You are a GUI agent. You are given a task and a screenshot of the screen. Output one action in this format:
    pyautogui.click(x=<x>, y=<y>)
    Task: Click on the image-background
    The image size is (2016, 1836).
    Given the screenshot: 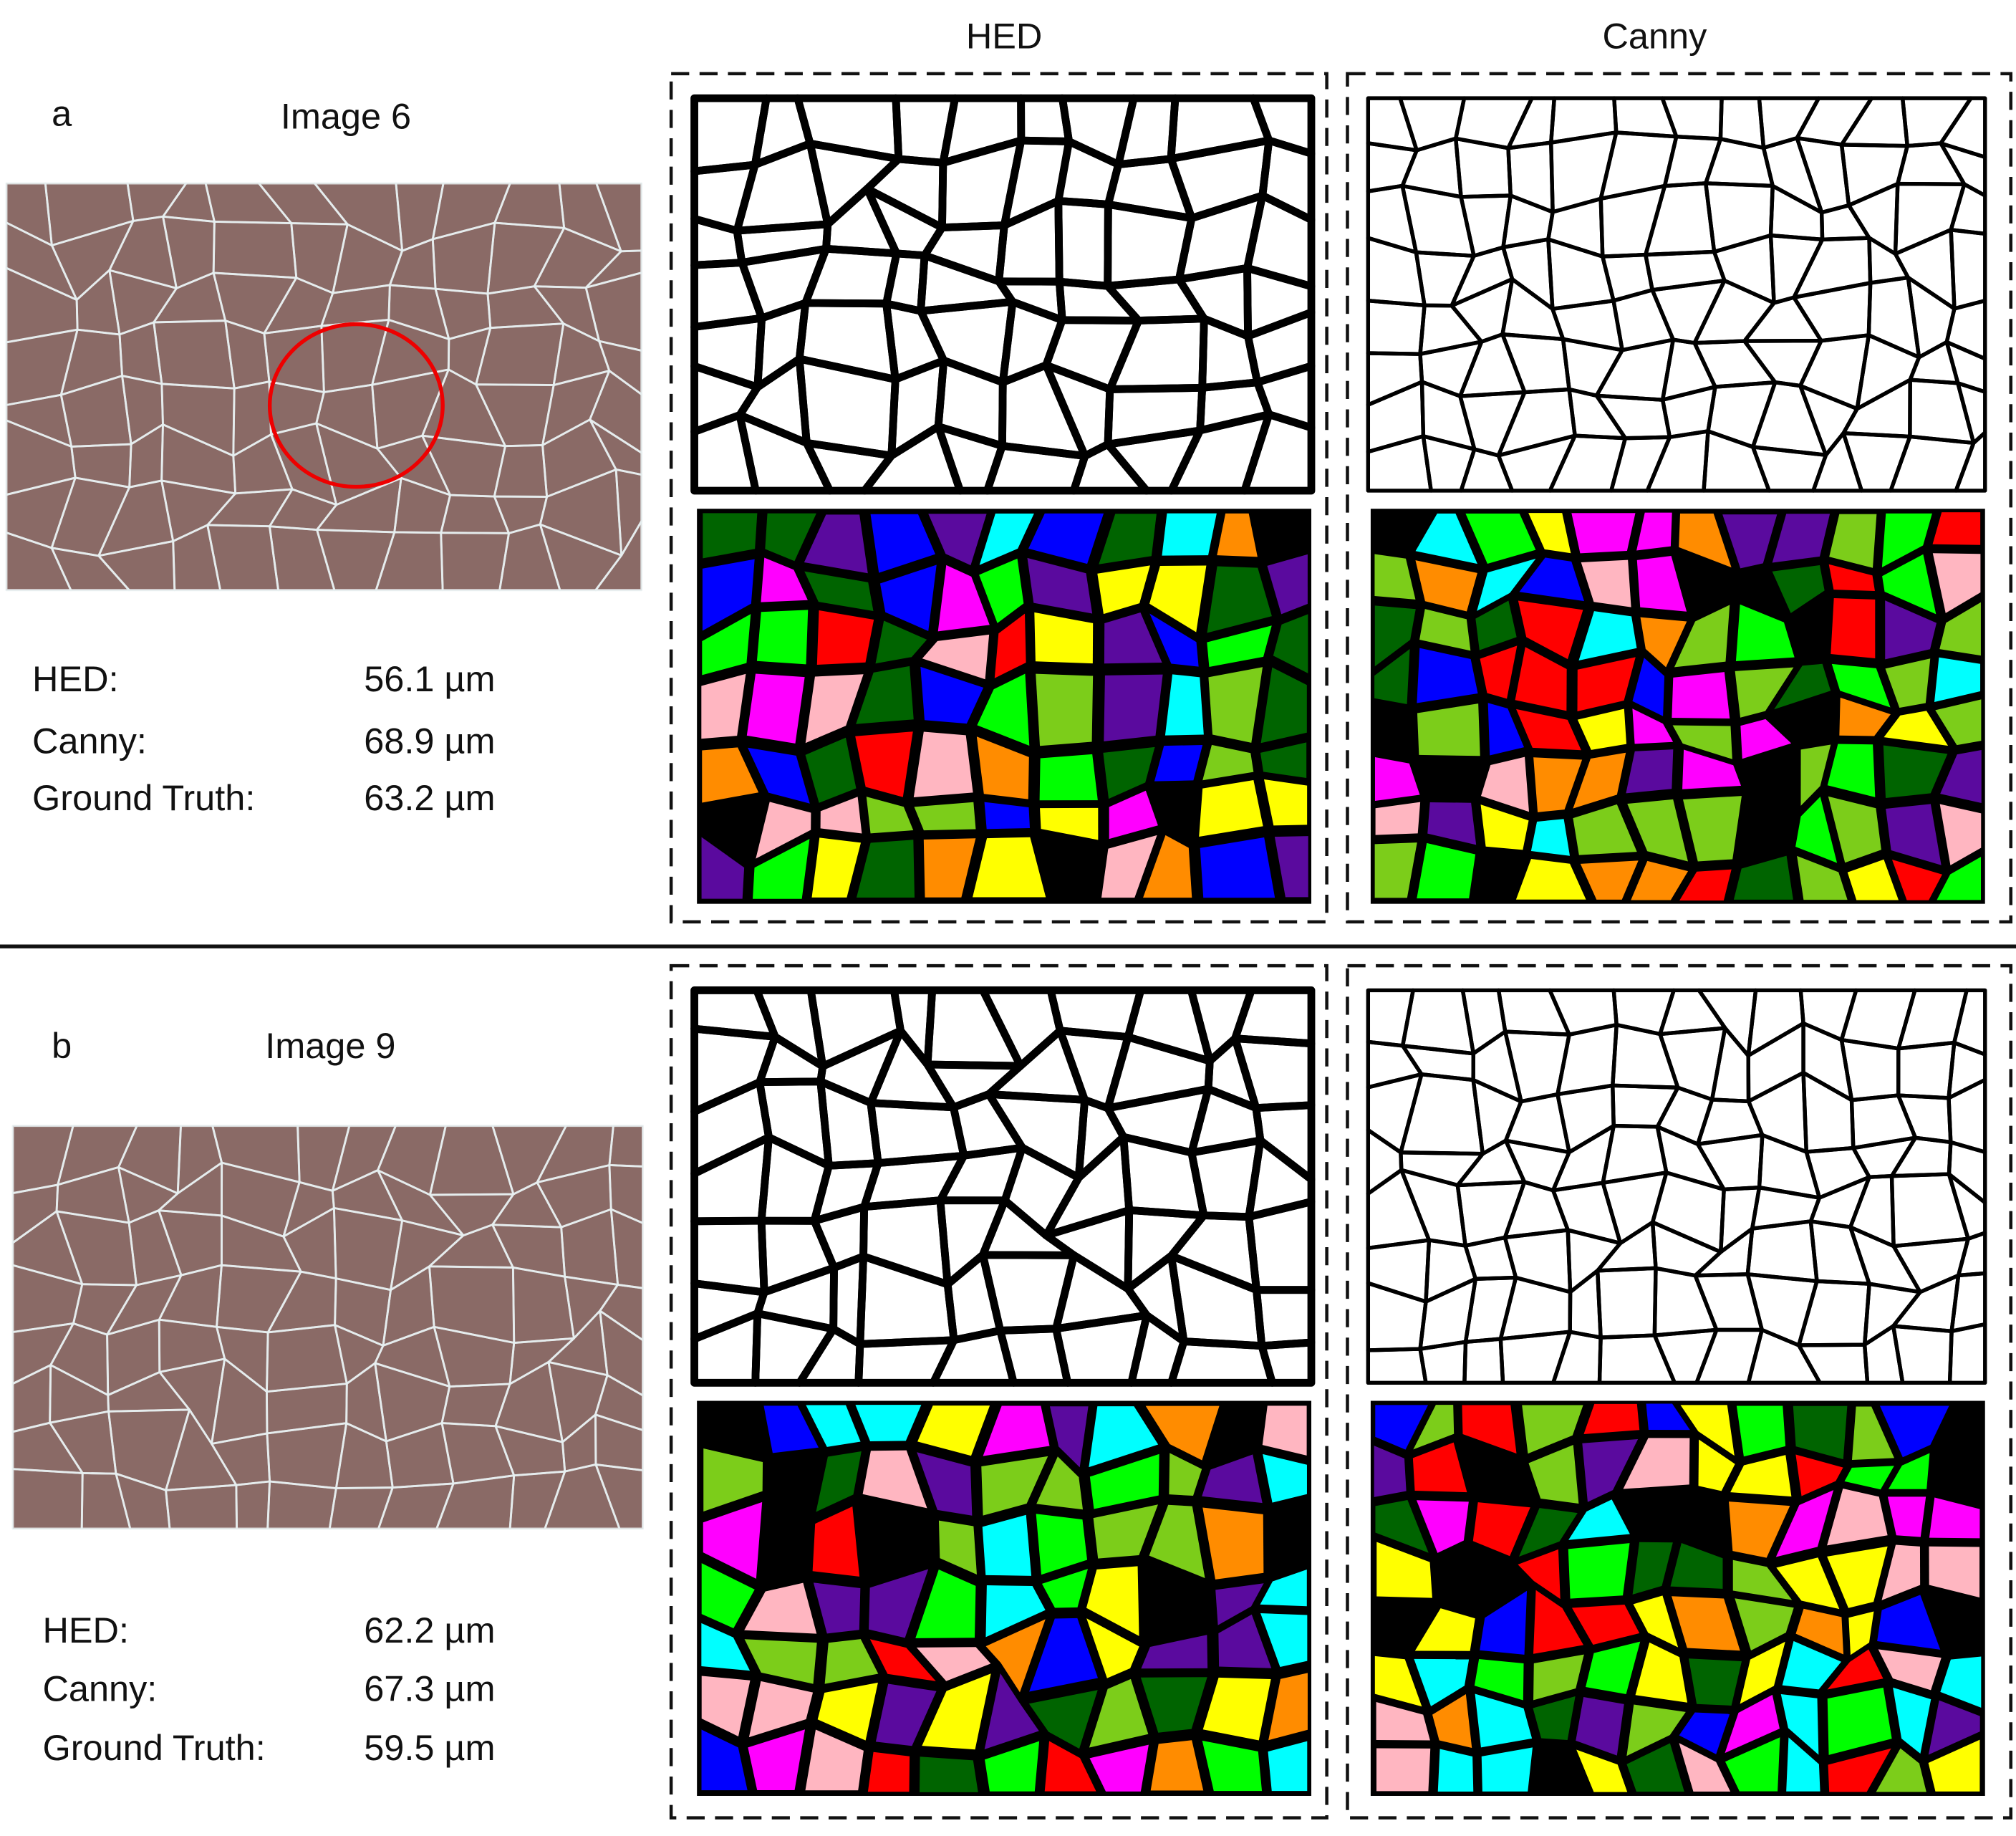 What is the action you would take?
    pyautogui.click(x=328, y=1327)
    